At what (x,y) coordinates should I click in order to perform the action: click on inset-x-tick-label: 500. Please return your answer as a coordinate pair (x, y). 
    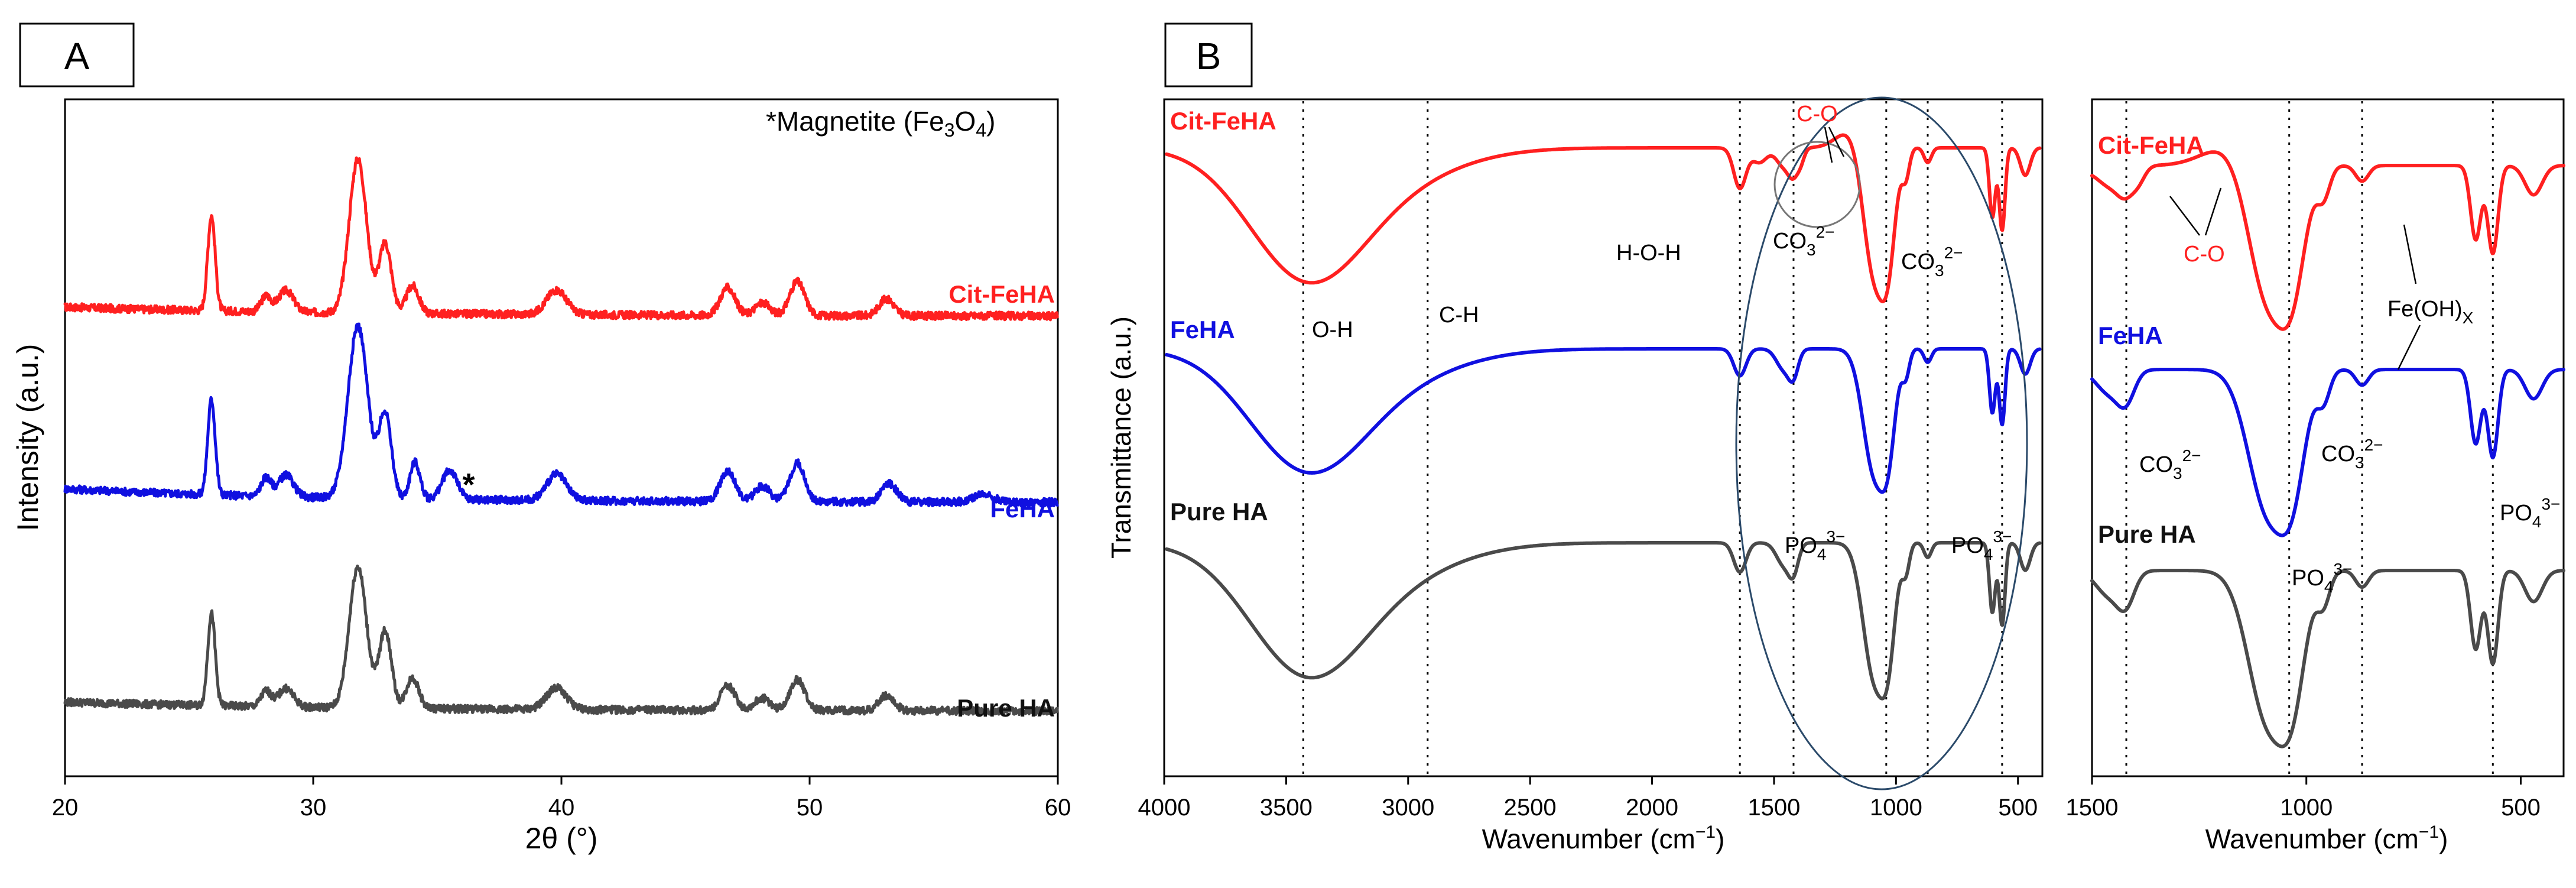
    Looking at the image, I should click on (2521, 808).